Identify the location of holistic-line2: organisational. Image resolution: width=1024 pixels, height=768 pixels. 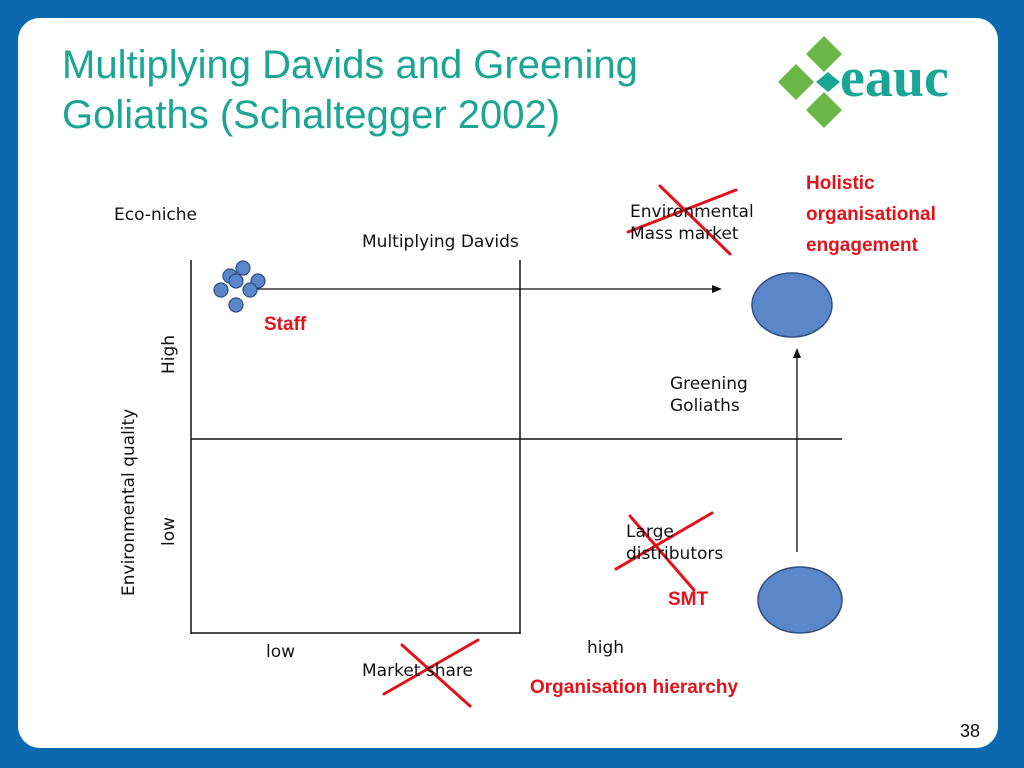
(871, 214).